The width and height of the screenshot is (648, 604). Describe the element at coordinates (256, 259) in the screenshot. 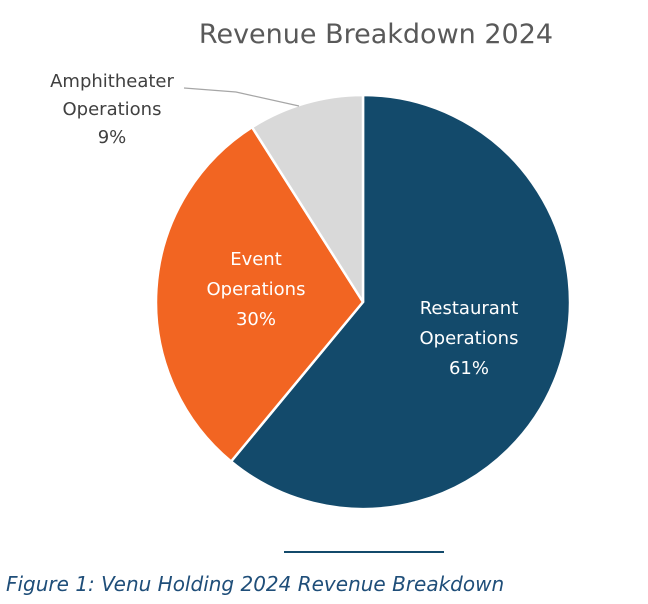

I see `slice-label-line: Event` at that location.